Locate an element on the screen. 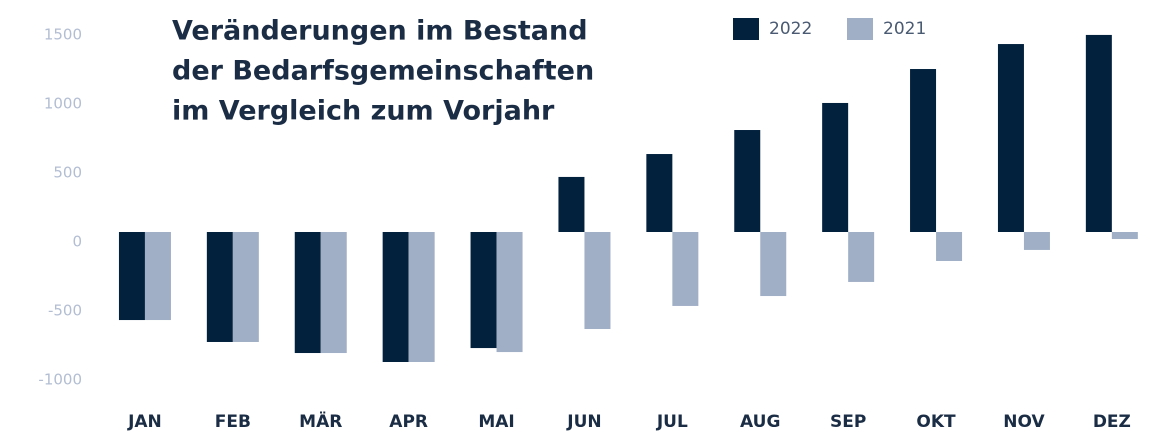  y-tick-label: 0 is located at coordinates (77, 242).